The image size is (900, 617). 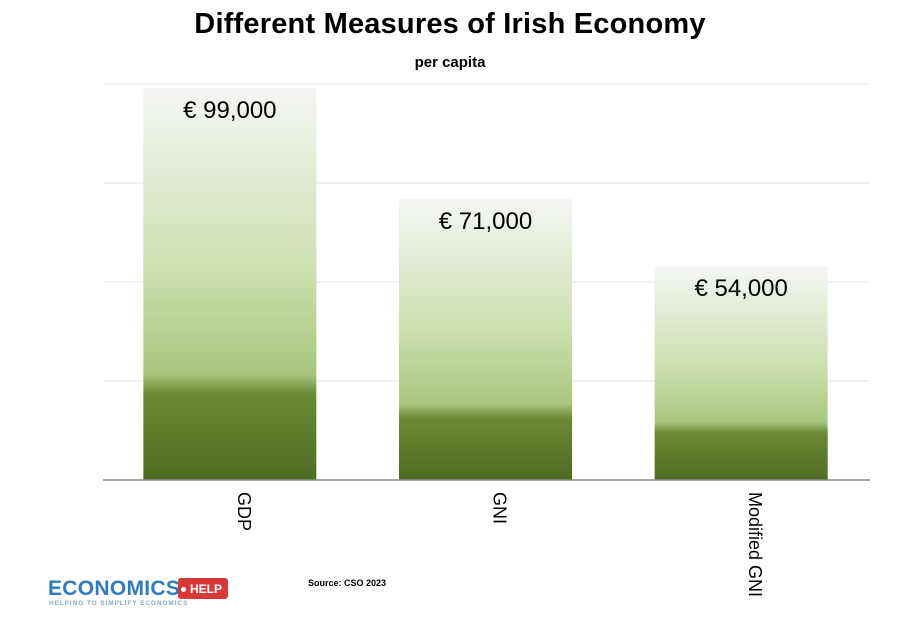 I want to click on x-tick-label: GDP, so click(x=244, y=511).